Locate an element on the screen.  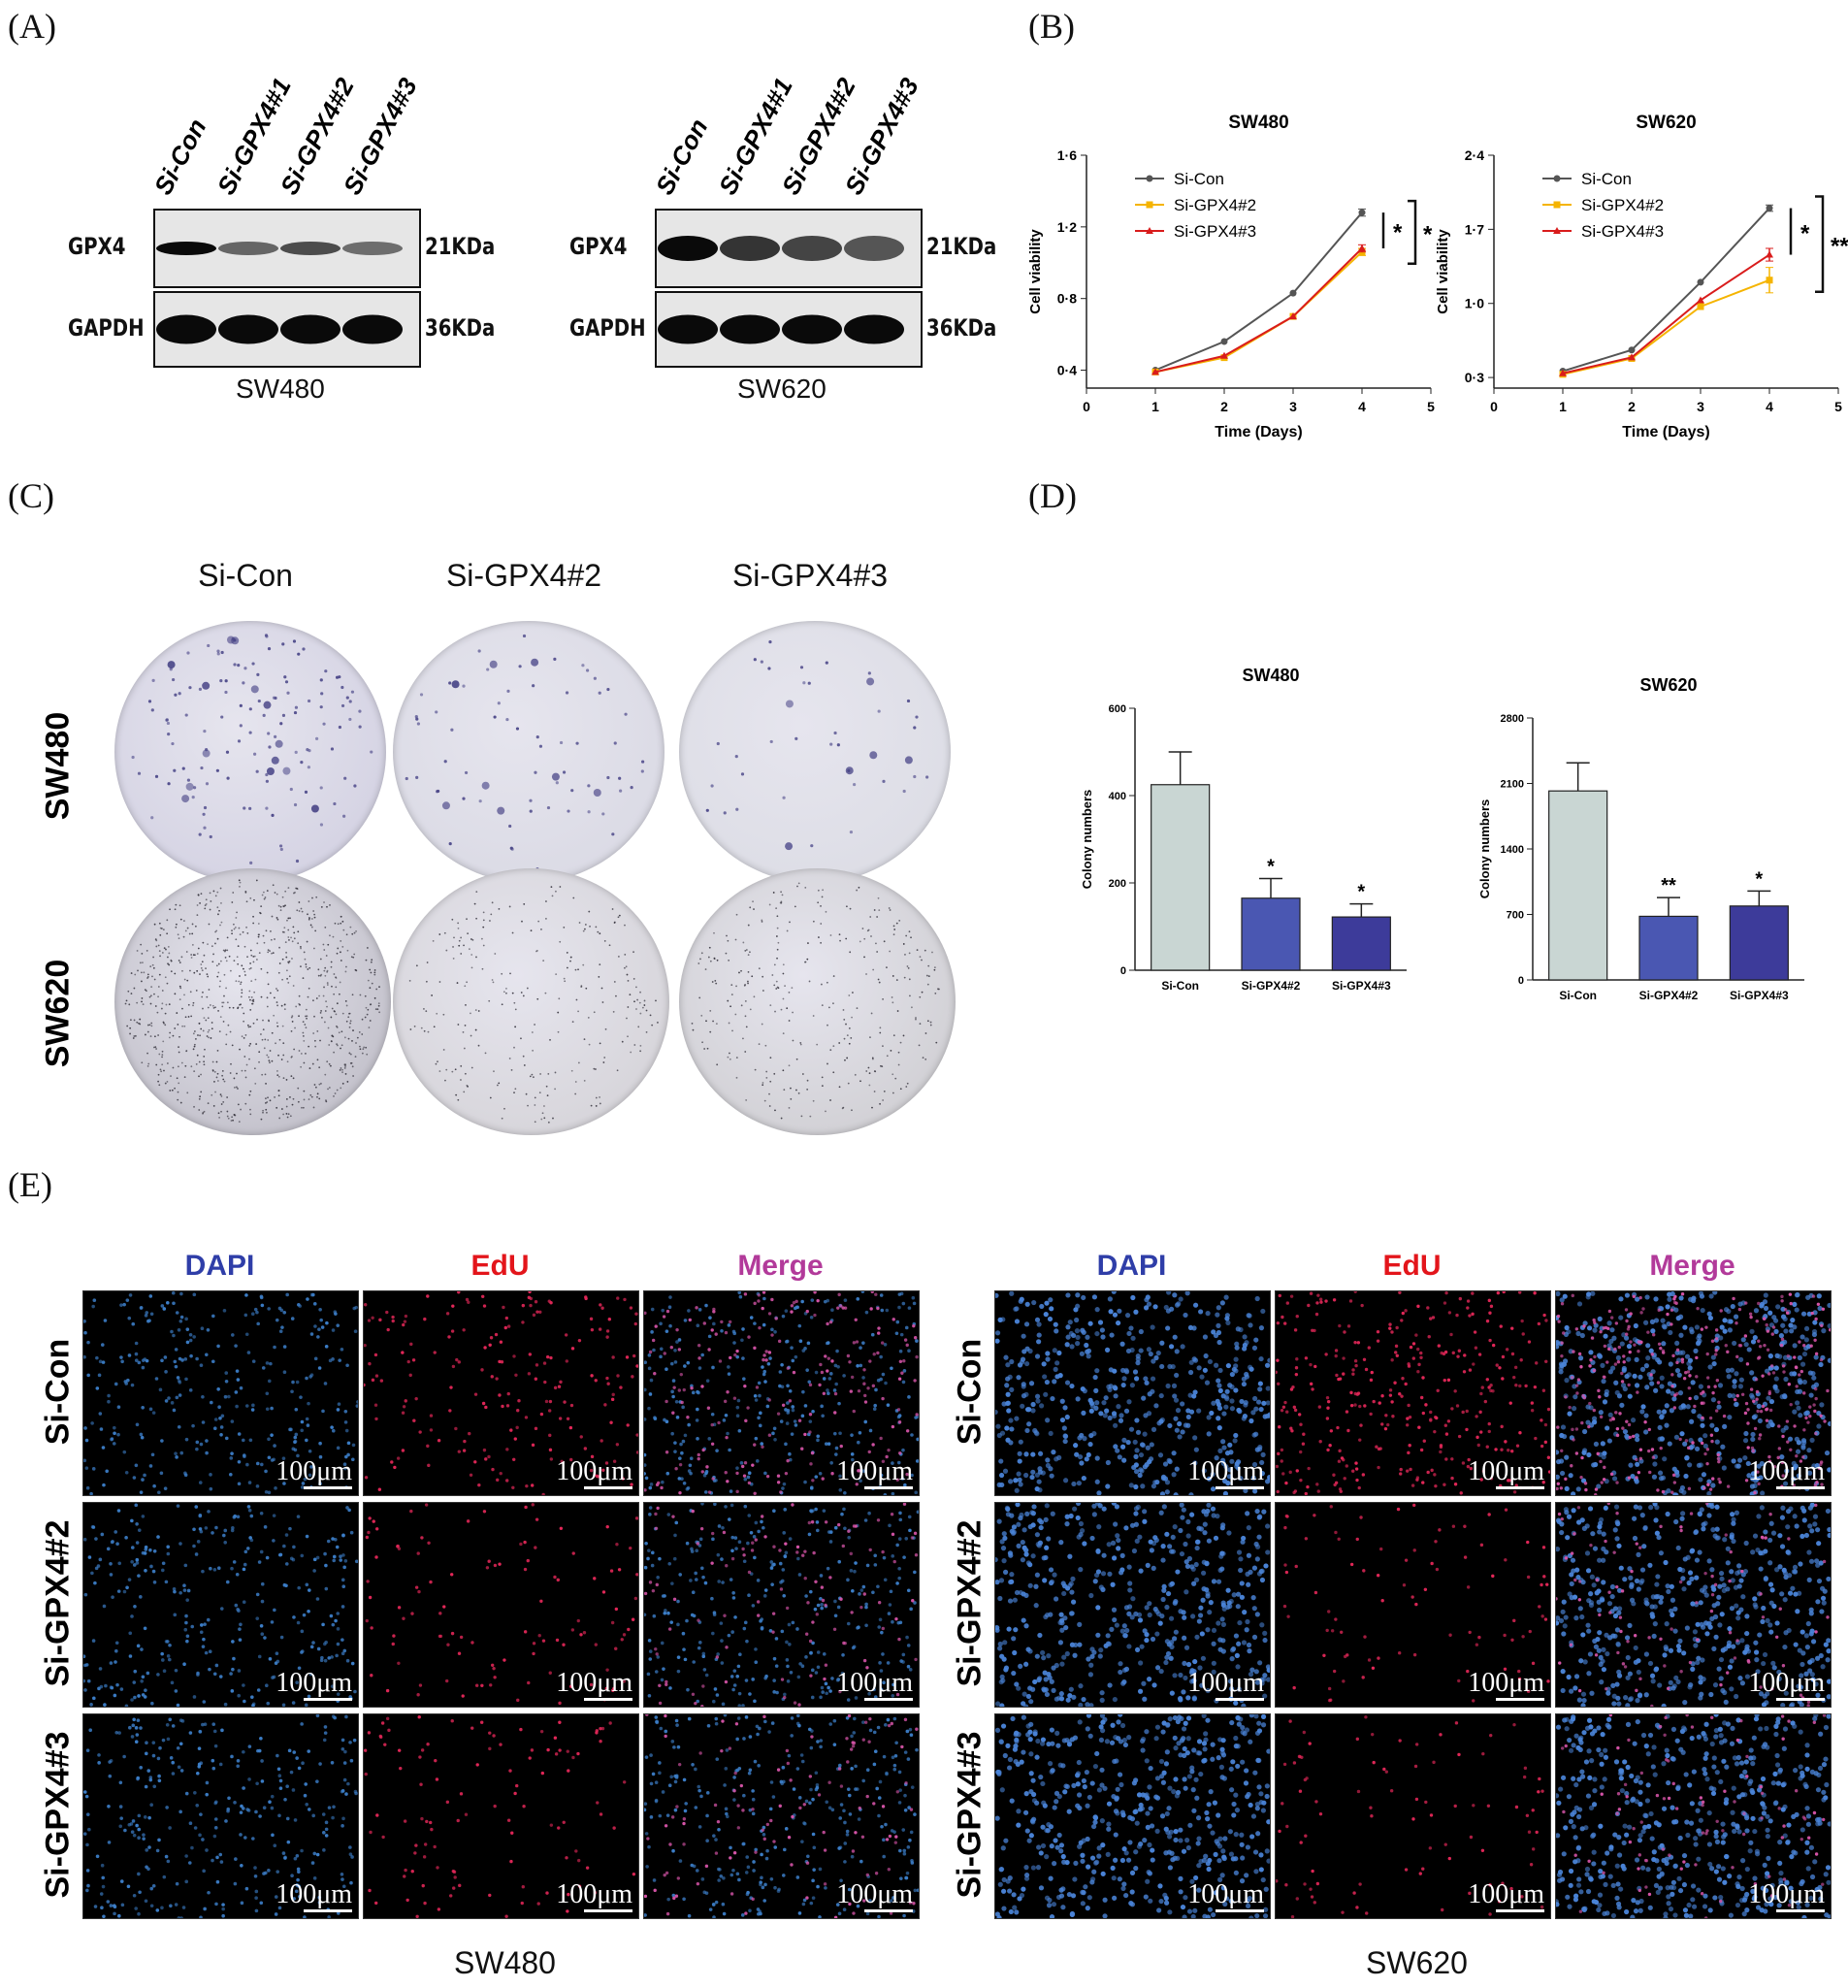
legend-label: Si-GPX4#2 is located at coordinates (1215, 205).